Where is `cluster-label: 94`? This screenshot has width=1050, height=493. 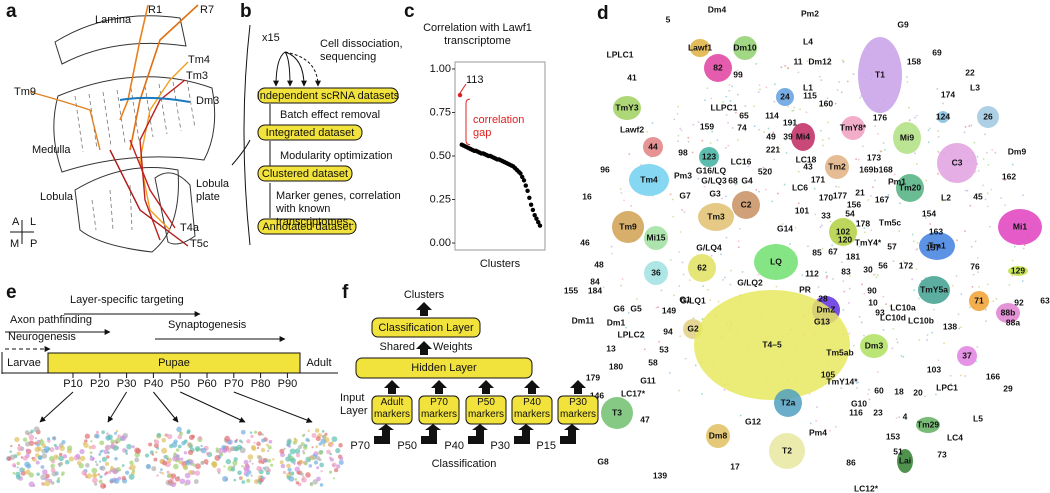
cluster-label: 94 is located at coordinates (668, 331).